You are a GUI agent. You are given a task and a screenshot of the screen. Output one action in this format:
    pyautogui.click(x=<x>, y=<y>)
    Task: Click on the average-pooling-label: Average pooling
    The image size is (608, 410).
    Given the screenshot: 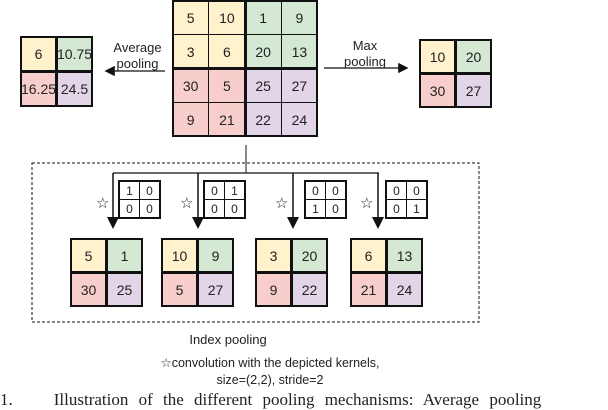 What is the action you would take?
    pyautogui.click(x=137, y=56)
    